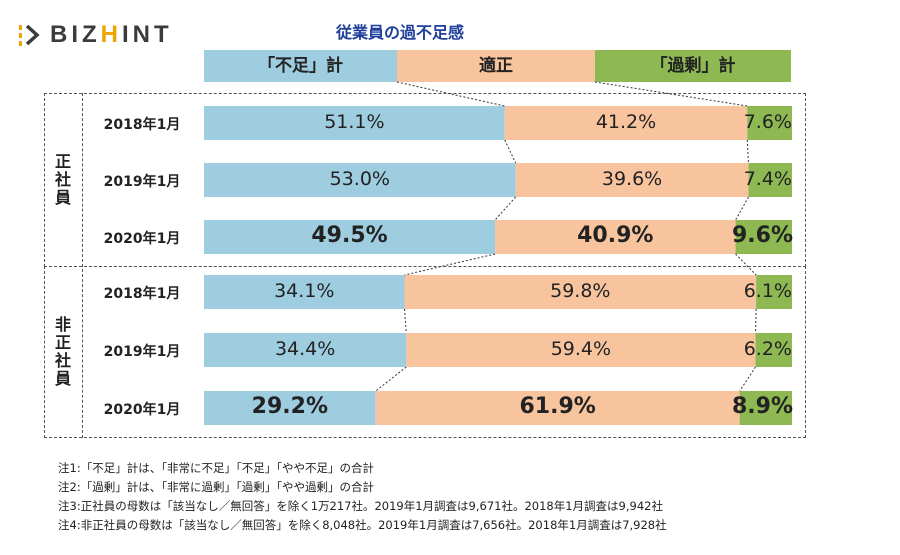 The image size is (900, 555). Describe the element at coordinates (399, 32) in the screenshot. I see `chart-title: 従業員の過不足感` at that location.